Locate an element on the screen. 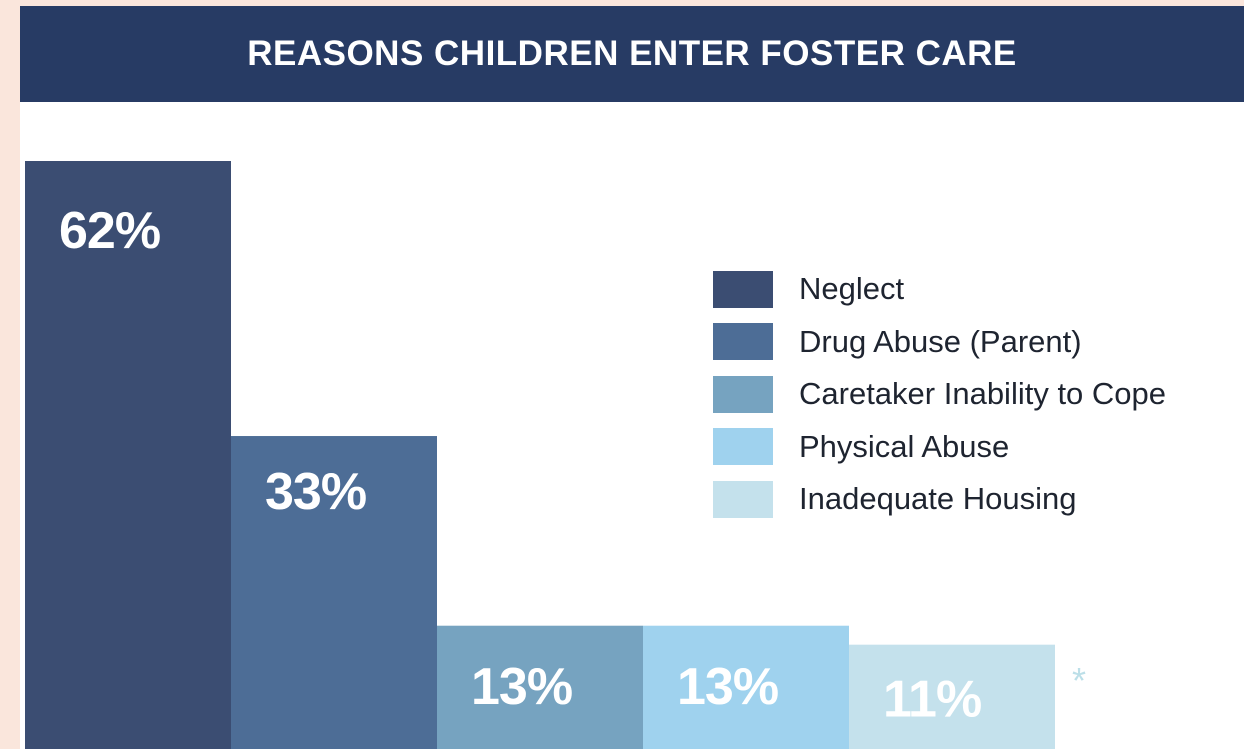  legend-label: Physical Abuse is located at coordinates (904, 446).